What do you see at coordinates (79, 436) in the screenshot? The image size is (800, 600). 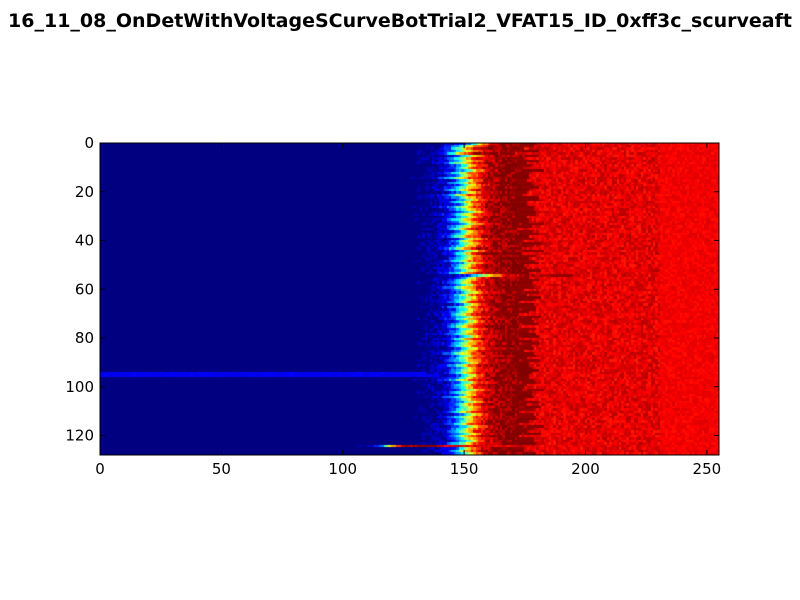 I see `y-tick-label: 120` at bounding box center [79, 436].